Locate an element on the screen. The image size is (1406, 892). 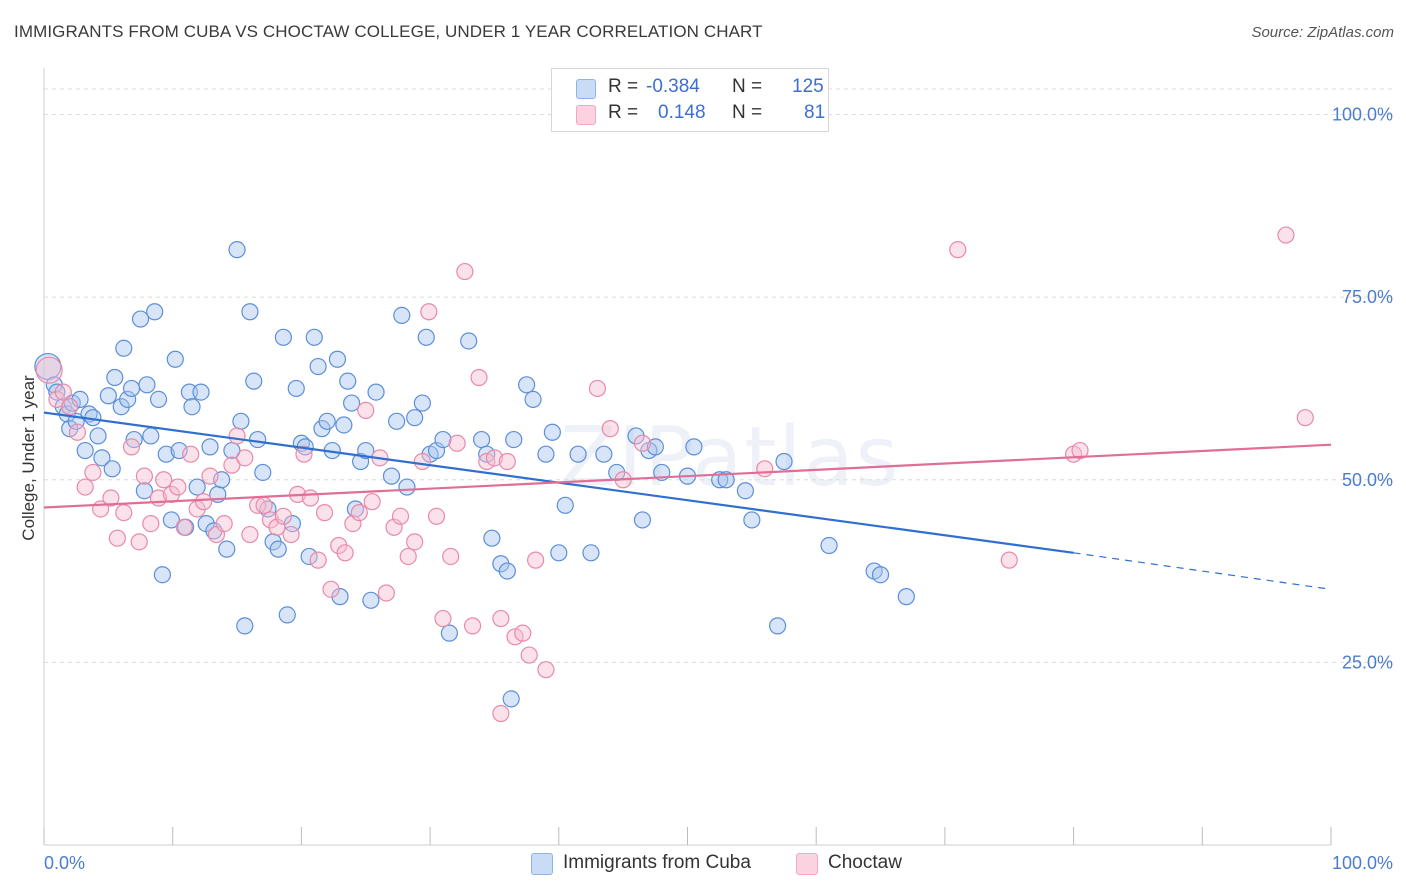
legend-n-value: 81 is located at coordinates (815, 112).